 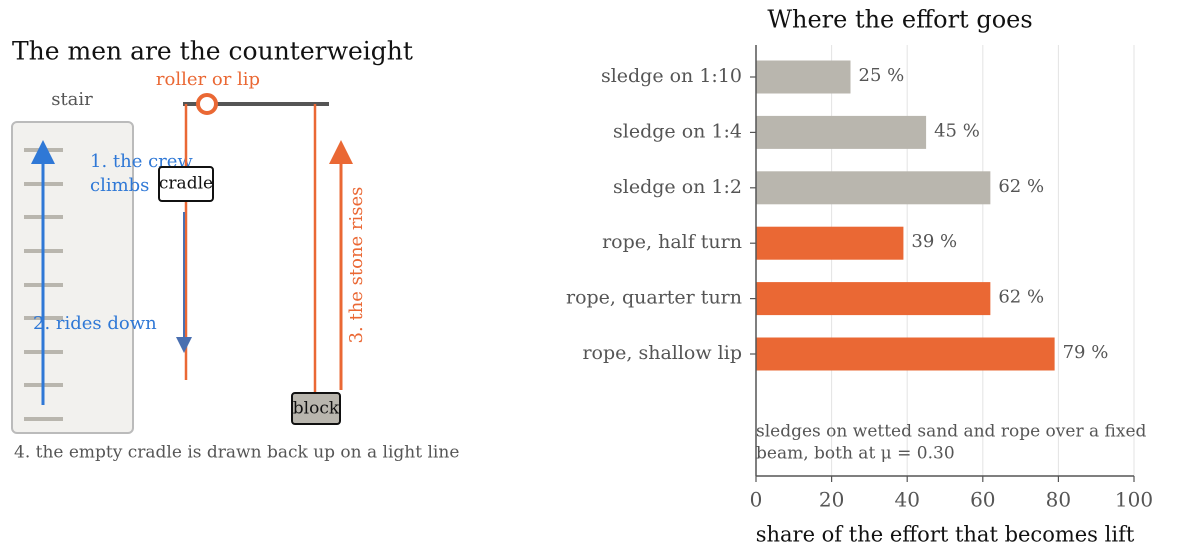 I want to click on x-axis-label: share of the effort that becomes lift, so click(x=945, y=535).